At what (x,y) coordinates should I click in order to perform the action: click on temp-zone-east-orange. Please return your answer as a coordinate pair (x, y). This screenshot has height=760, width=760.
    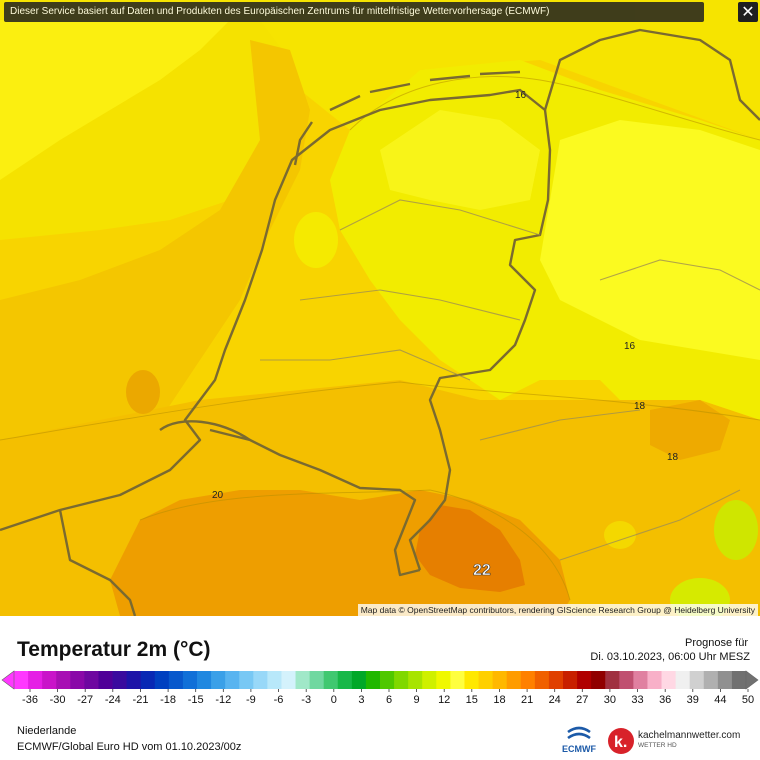
    Looking at the image, I should click on (690, 430).